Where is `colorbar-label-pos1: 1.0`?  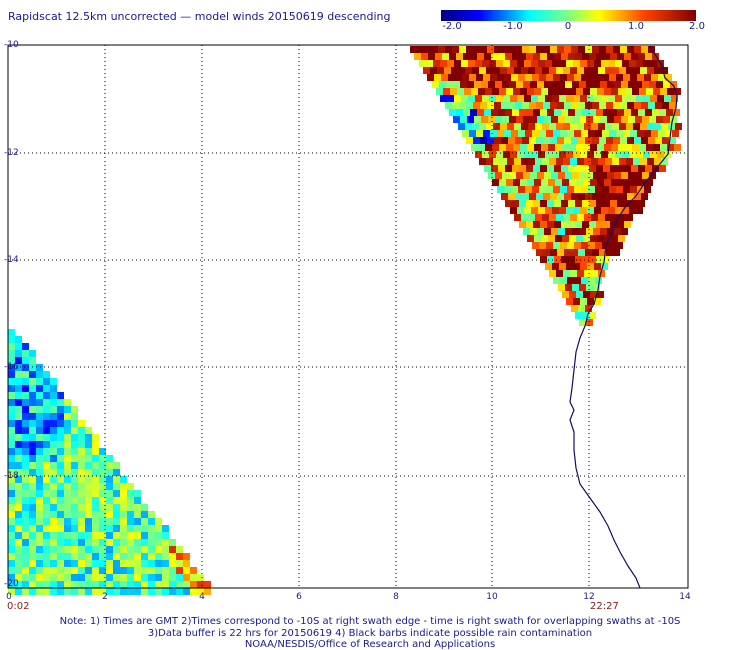
colorbar-label-pos1: 1.0 is located at coordinates (636, 26).